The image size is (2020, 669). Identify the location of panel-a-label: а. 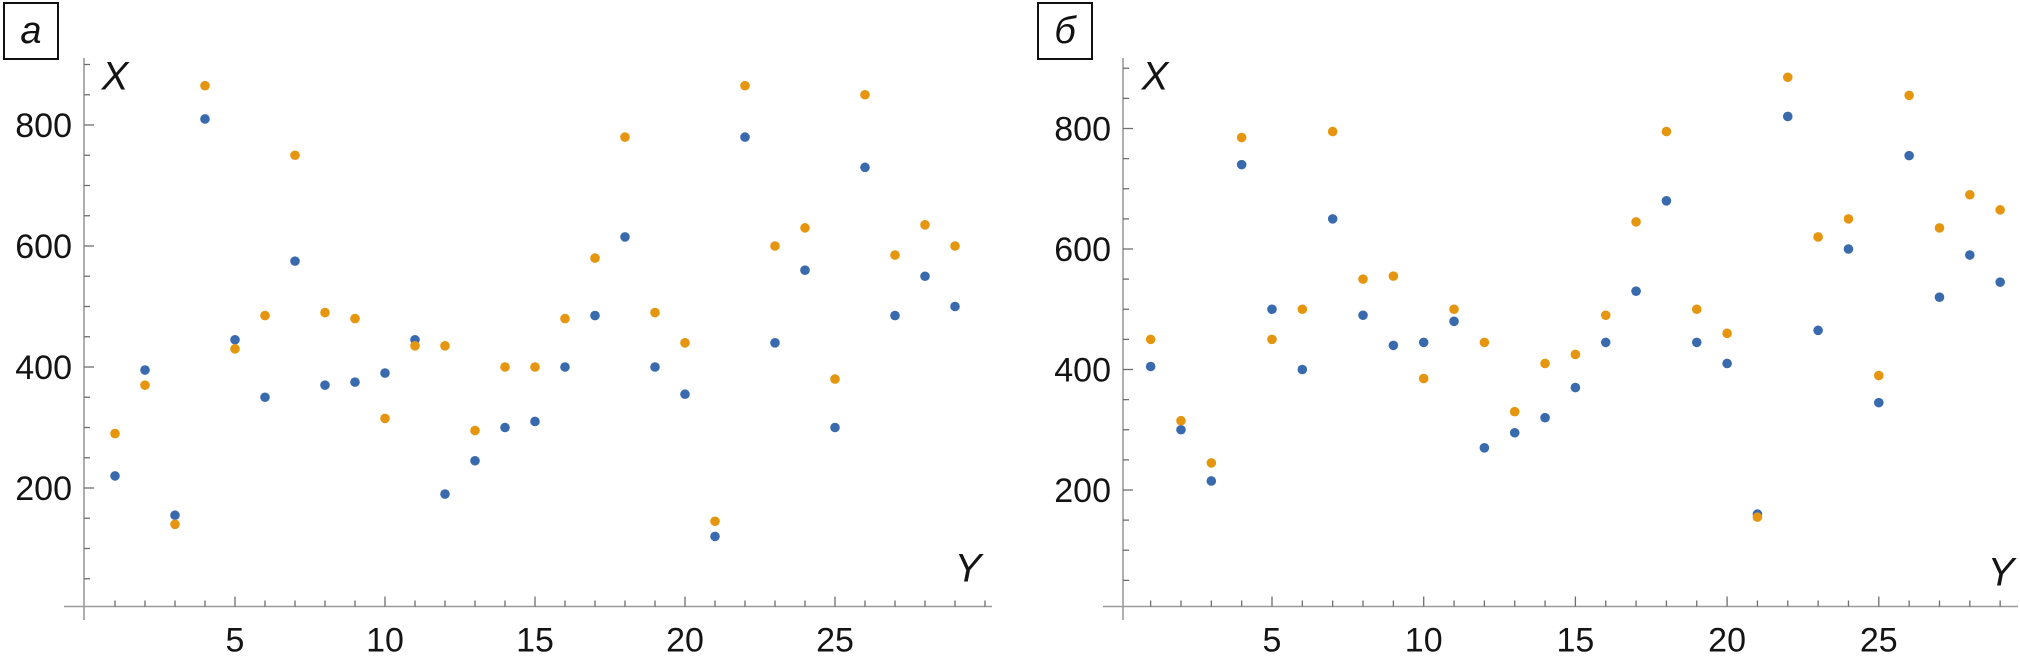
(31, 30).